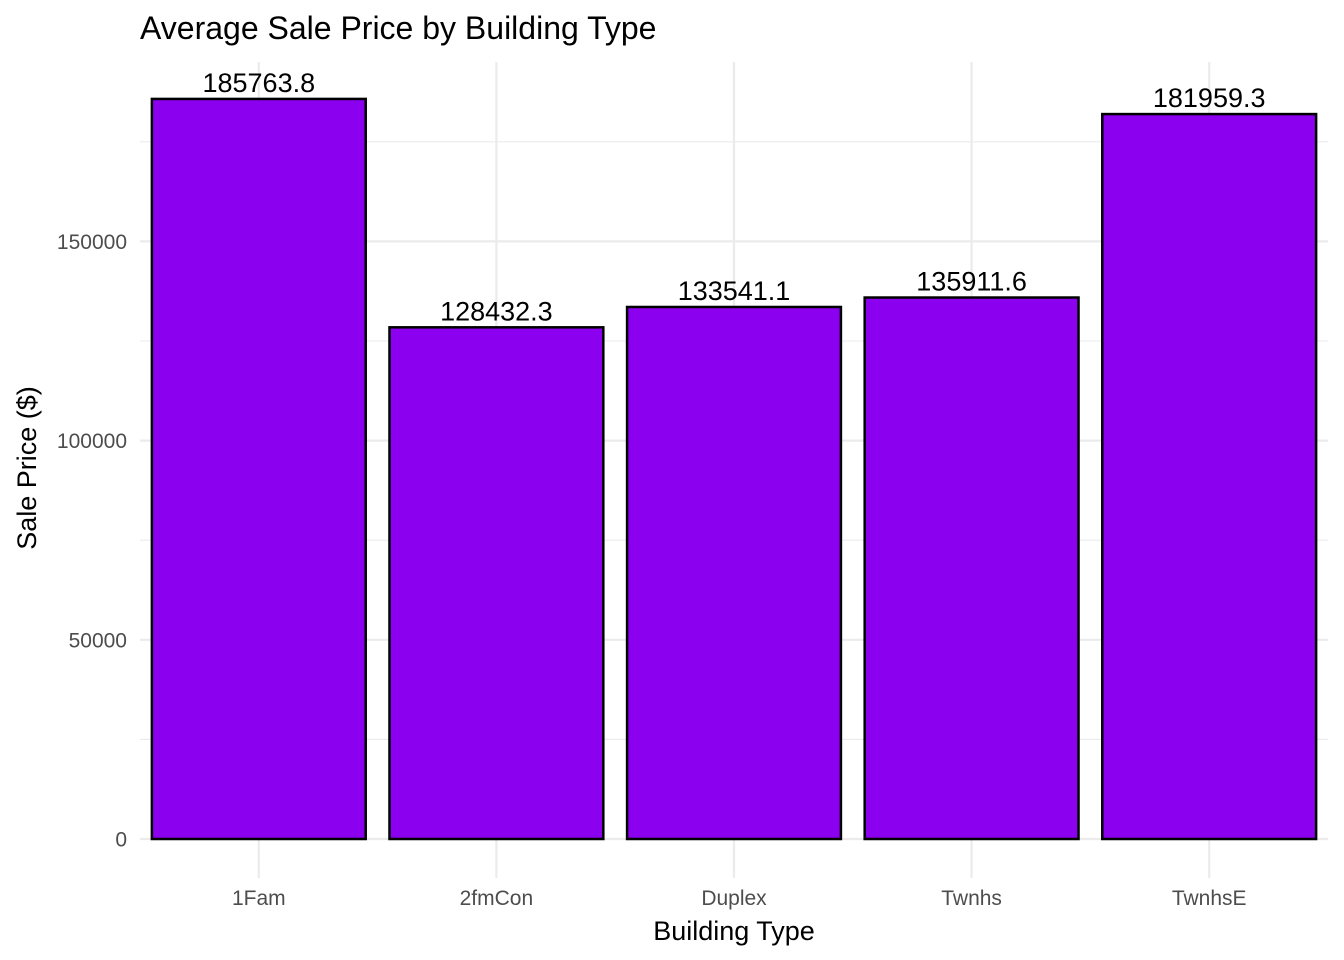 This screenshot has height=960, width=1344. Describe the element at coordinates (971, 282) in the screenshot. I see `data-label-Twnhs: 135911.6` at that location.